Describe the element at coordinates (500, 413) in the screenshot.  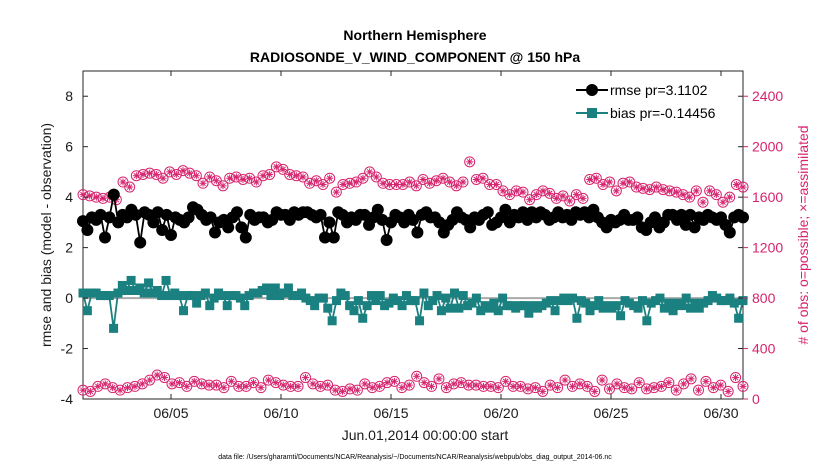
I see `x-tick-label: 06/20` at that location.